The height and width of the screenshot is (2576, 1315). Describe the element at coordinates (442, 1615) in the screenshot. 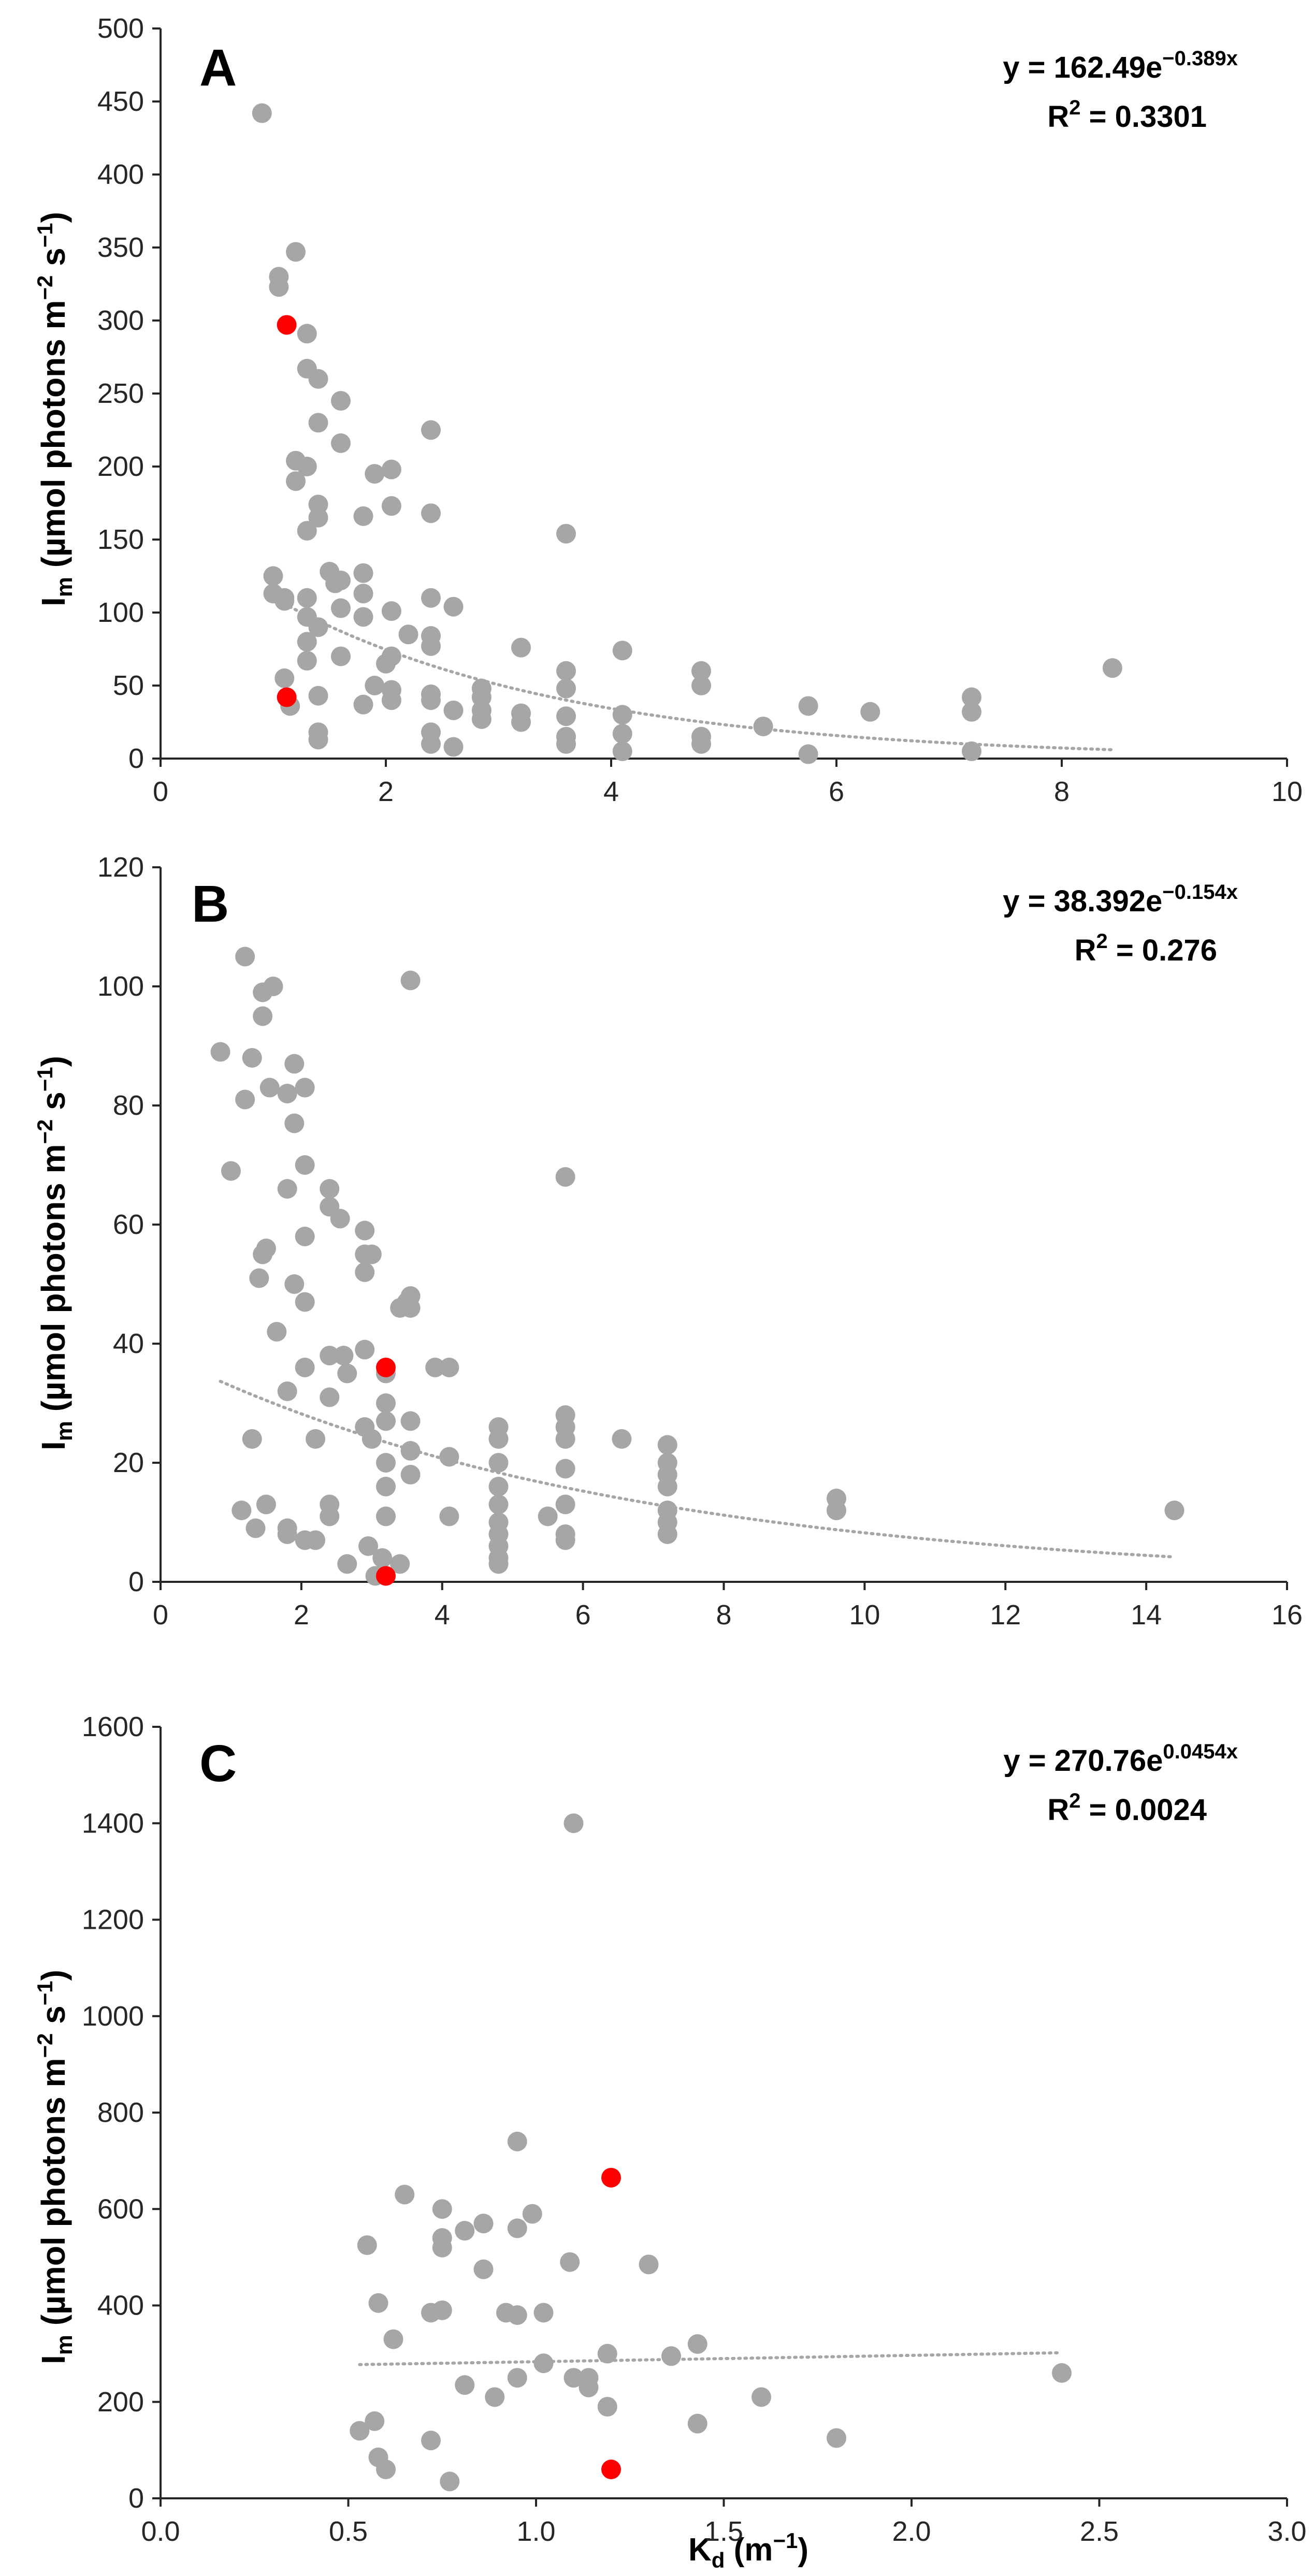

I see `panel-b-x-tick-label: 4` at that location.